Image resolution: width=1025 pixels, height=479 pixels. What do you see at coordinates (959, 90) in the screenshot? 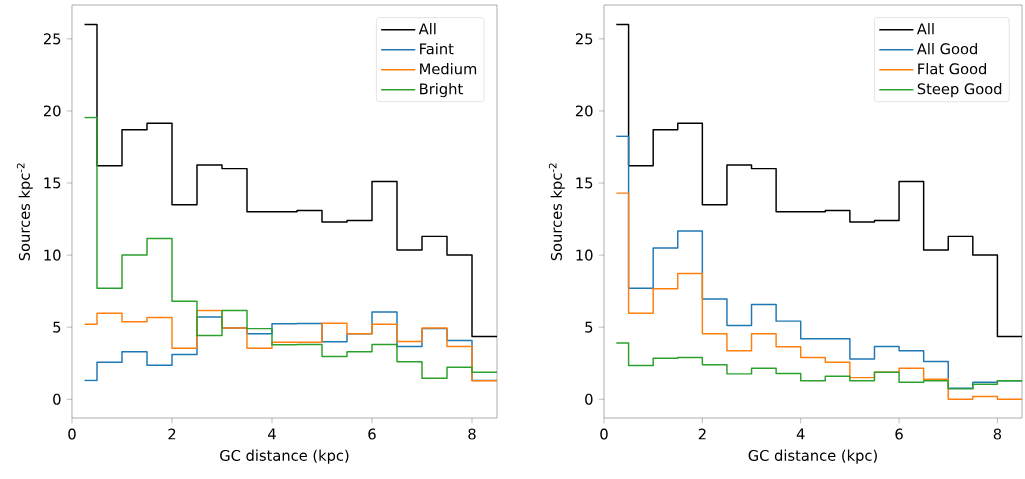
I see `legend-label: Steep Good` at bounding box center [959, 90].